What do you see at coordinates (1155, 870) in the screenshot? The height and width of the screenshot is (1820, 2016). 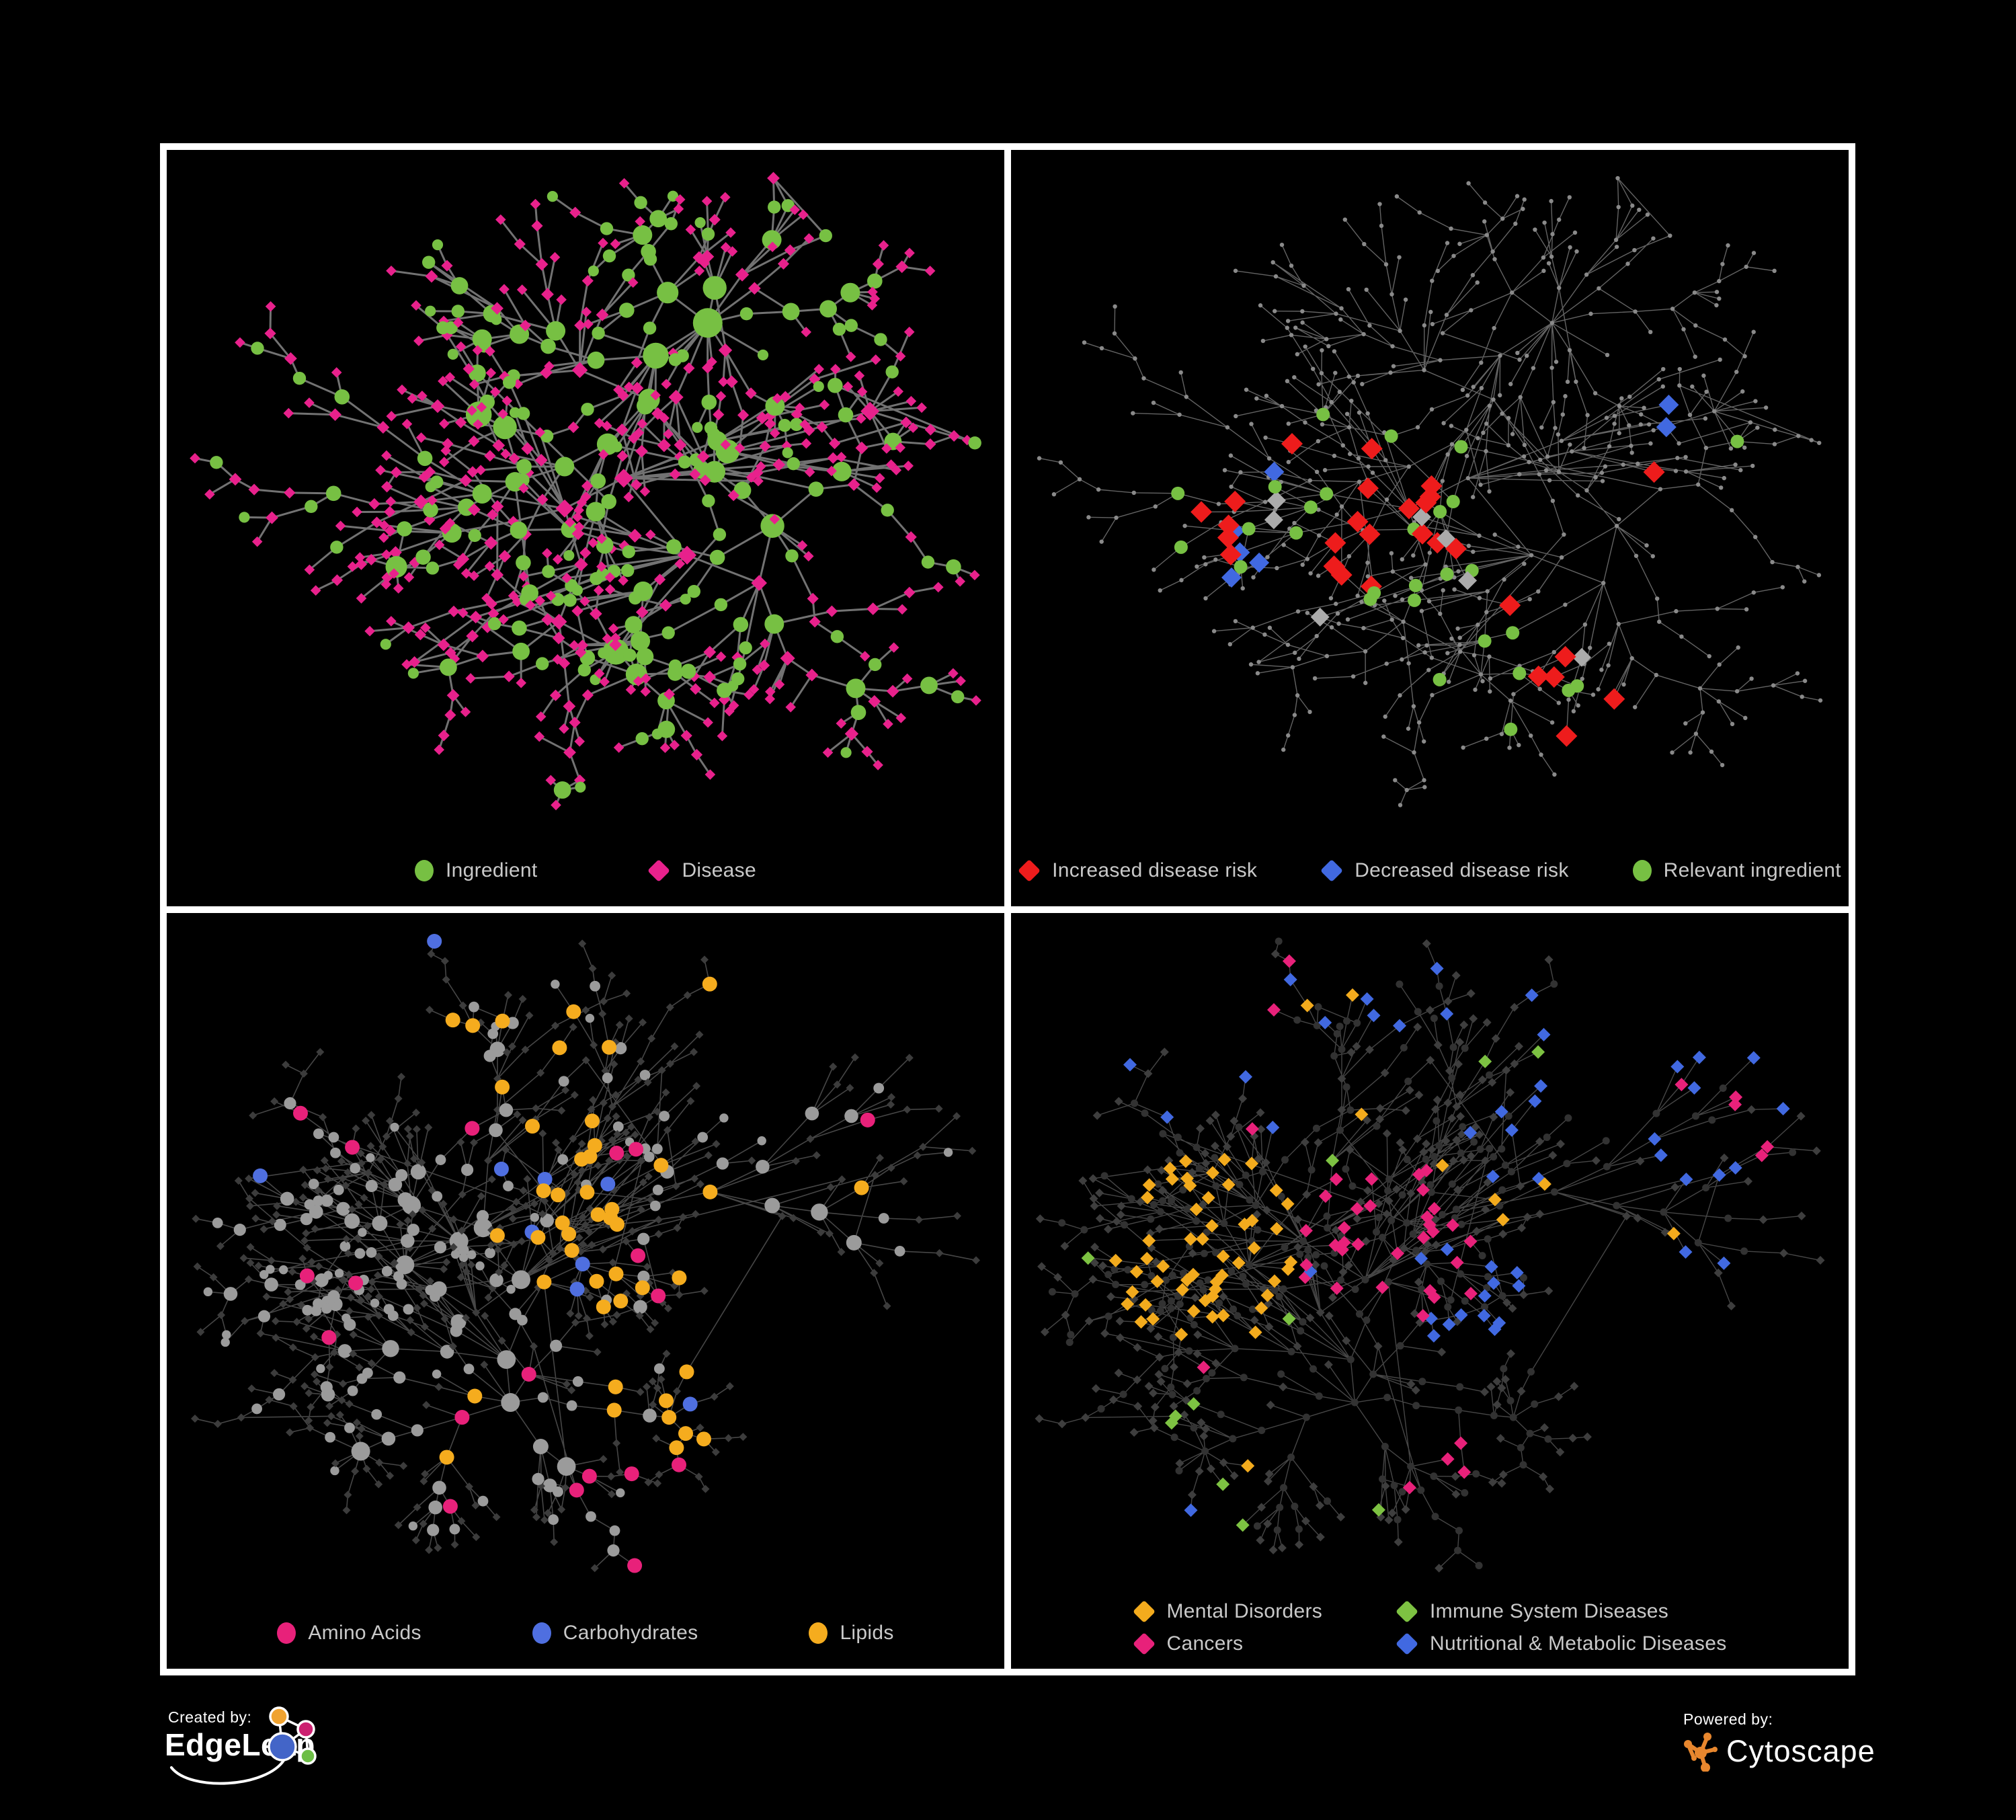 I see `legend-label: Increased disease risk` at bounding box center [1155, 870].